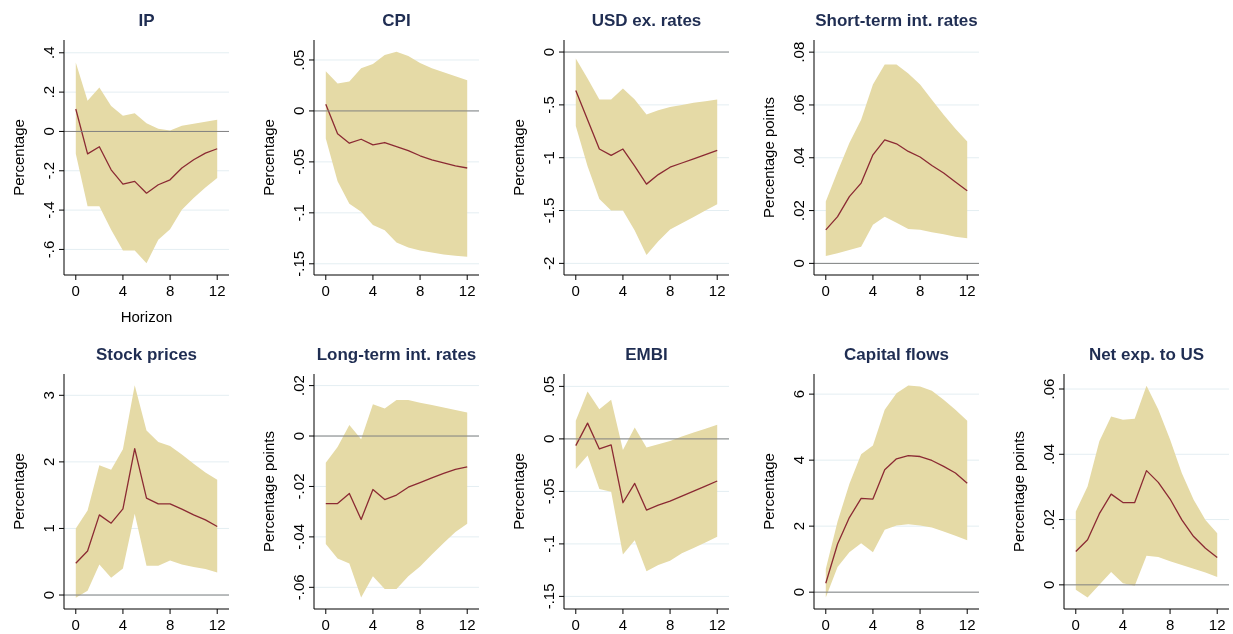 This screenshot has height=634, width=1233. Describe the element at coordinates (298, 486) in the screenshot. I see `y-tick-label: -.02` at that location.